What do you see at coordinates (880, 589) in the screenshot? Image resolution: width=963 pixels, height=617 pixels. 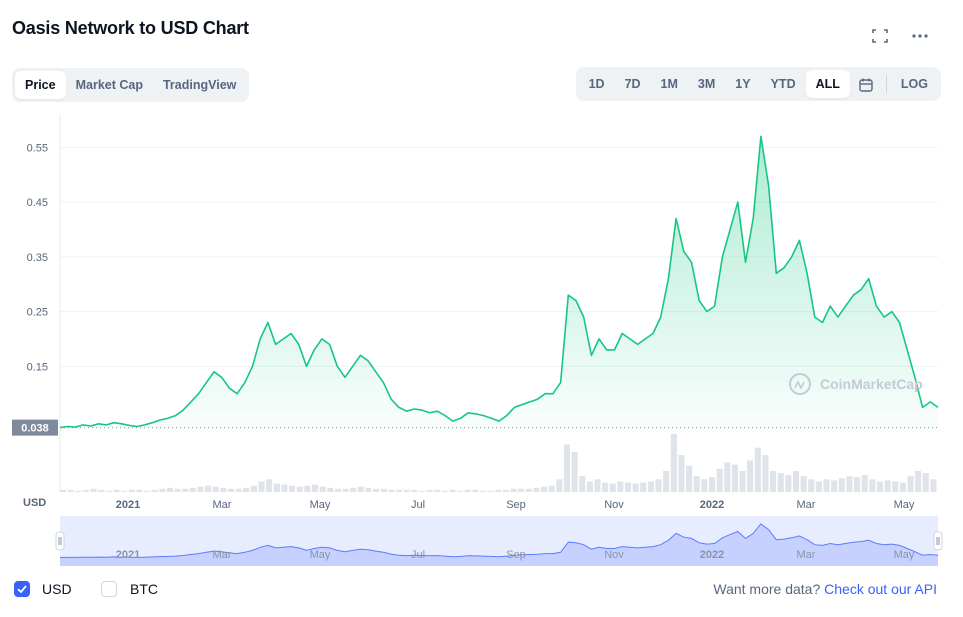 I see `api-link: Check out our API` at bounding box center [880, 589].